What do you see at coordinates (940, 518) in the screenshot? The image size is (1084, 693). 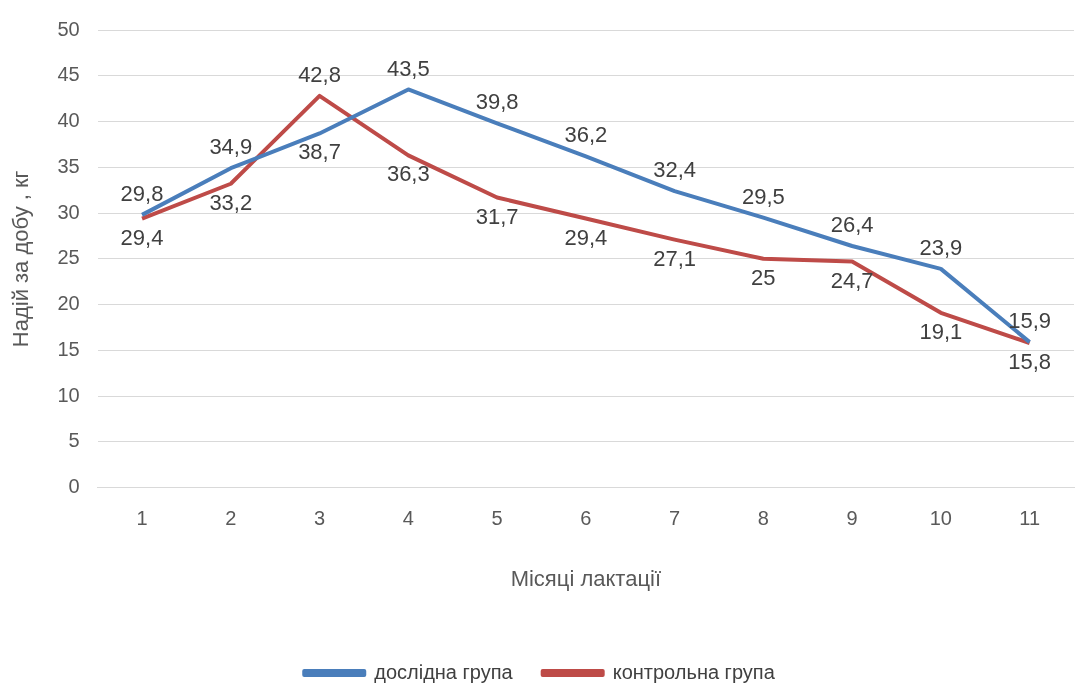 I see `x-tick-label: 10` at bounding box center [940, 518].